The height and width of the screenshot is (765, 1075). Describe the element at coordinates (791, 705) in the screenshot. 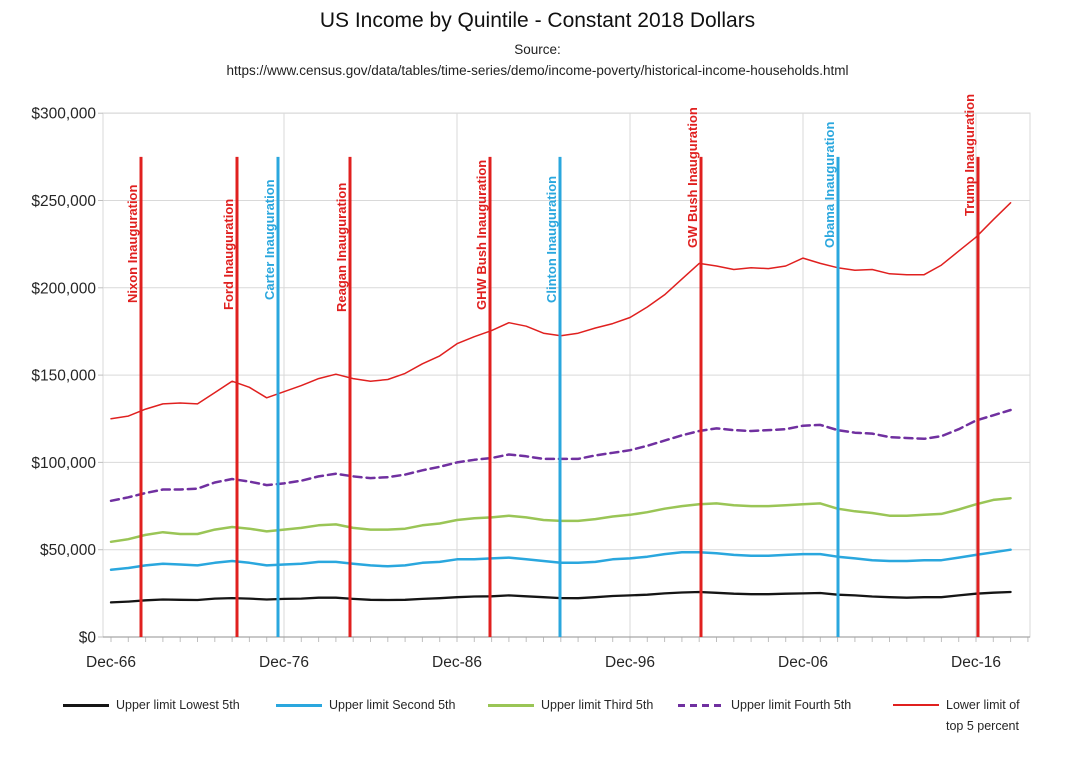

I see `legend-label-fourth: Upper limit Fourth 5th` at that location.